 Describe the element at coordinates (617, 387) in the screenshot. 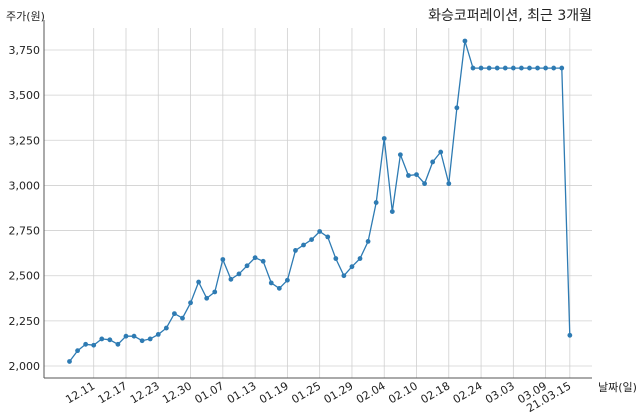

I see `x-axis-label: 날짜(일)` at that location.